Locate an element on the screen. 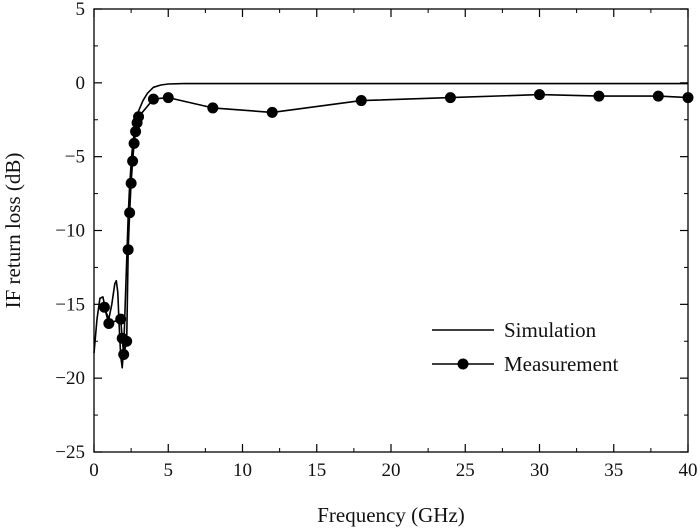 This screenshot has height=530, width=700. legend-label-measurement: Measurement is located at coordinates (561, 364).